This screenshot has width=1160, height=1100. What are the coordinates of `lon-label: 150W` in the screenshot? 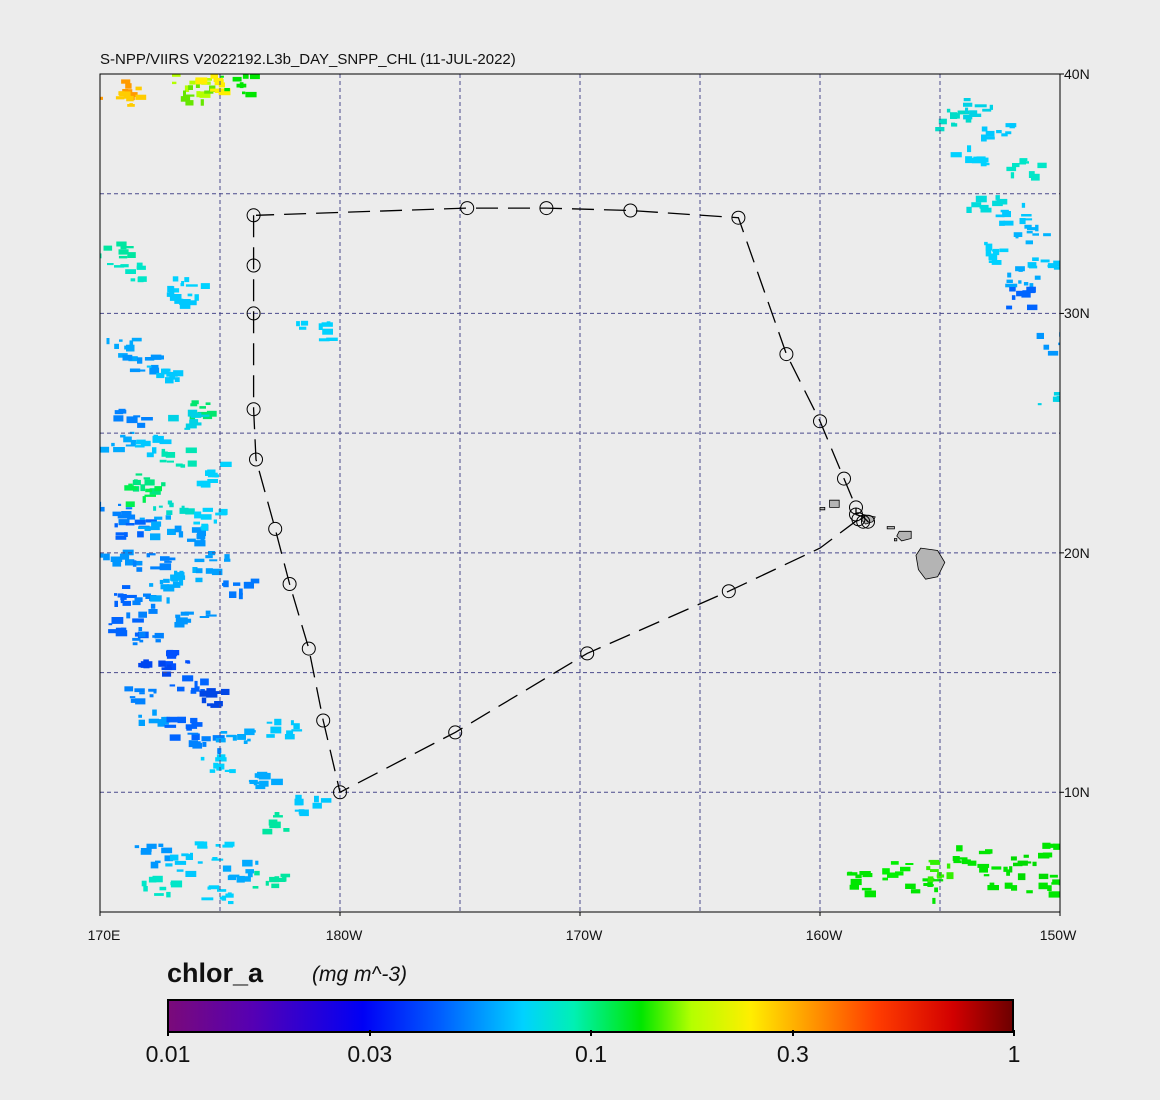 It's located at (1058, 935).